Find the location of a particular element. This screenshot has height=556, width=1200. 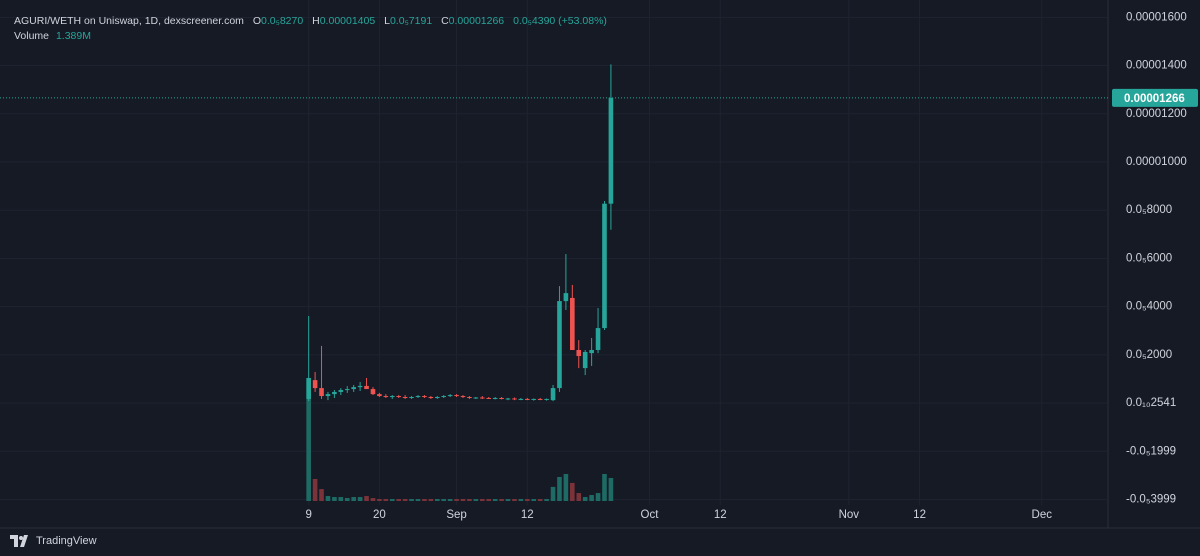

last-price-tag is located at coordinates (1155, 97).